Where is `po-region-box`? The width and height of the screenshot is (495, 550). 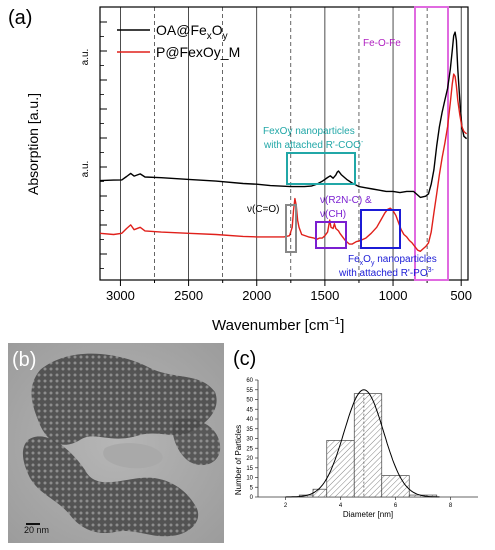 po-region-box is located at coordinates (380, 229).